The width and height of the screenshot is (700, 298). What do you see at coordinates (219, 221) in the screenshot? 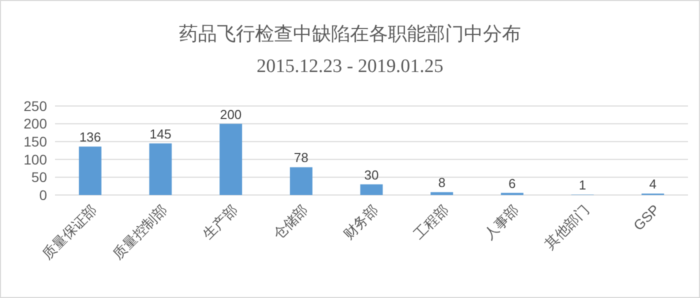
I see `x-tick-label: 生产部` at bounding box center [219, 221].